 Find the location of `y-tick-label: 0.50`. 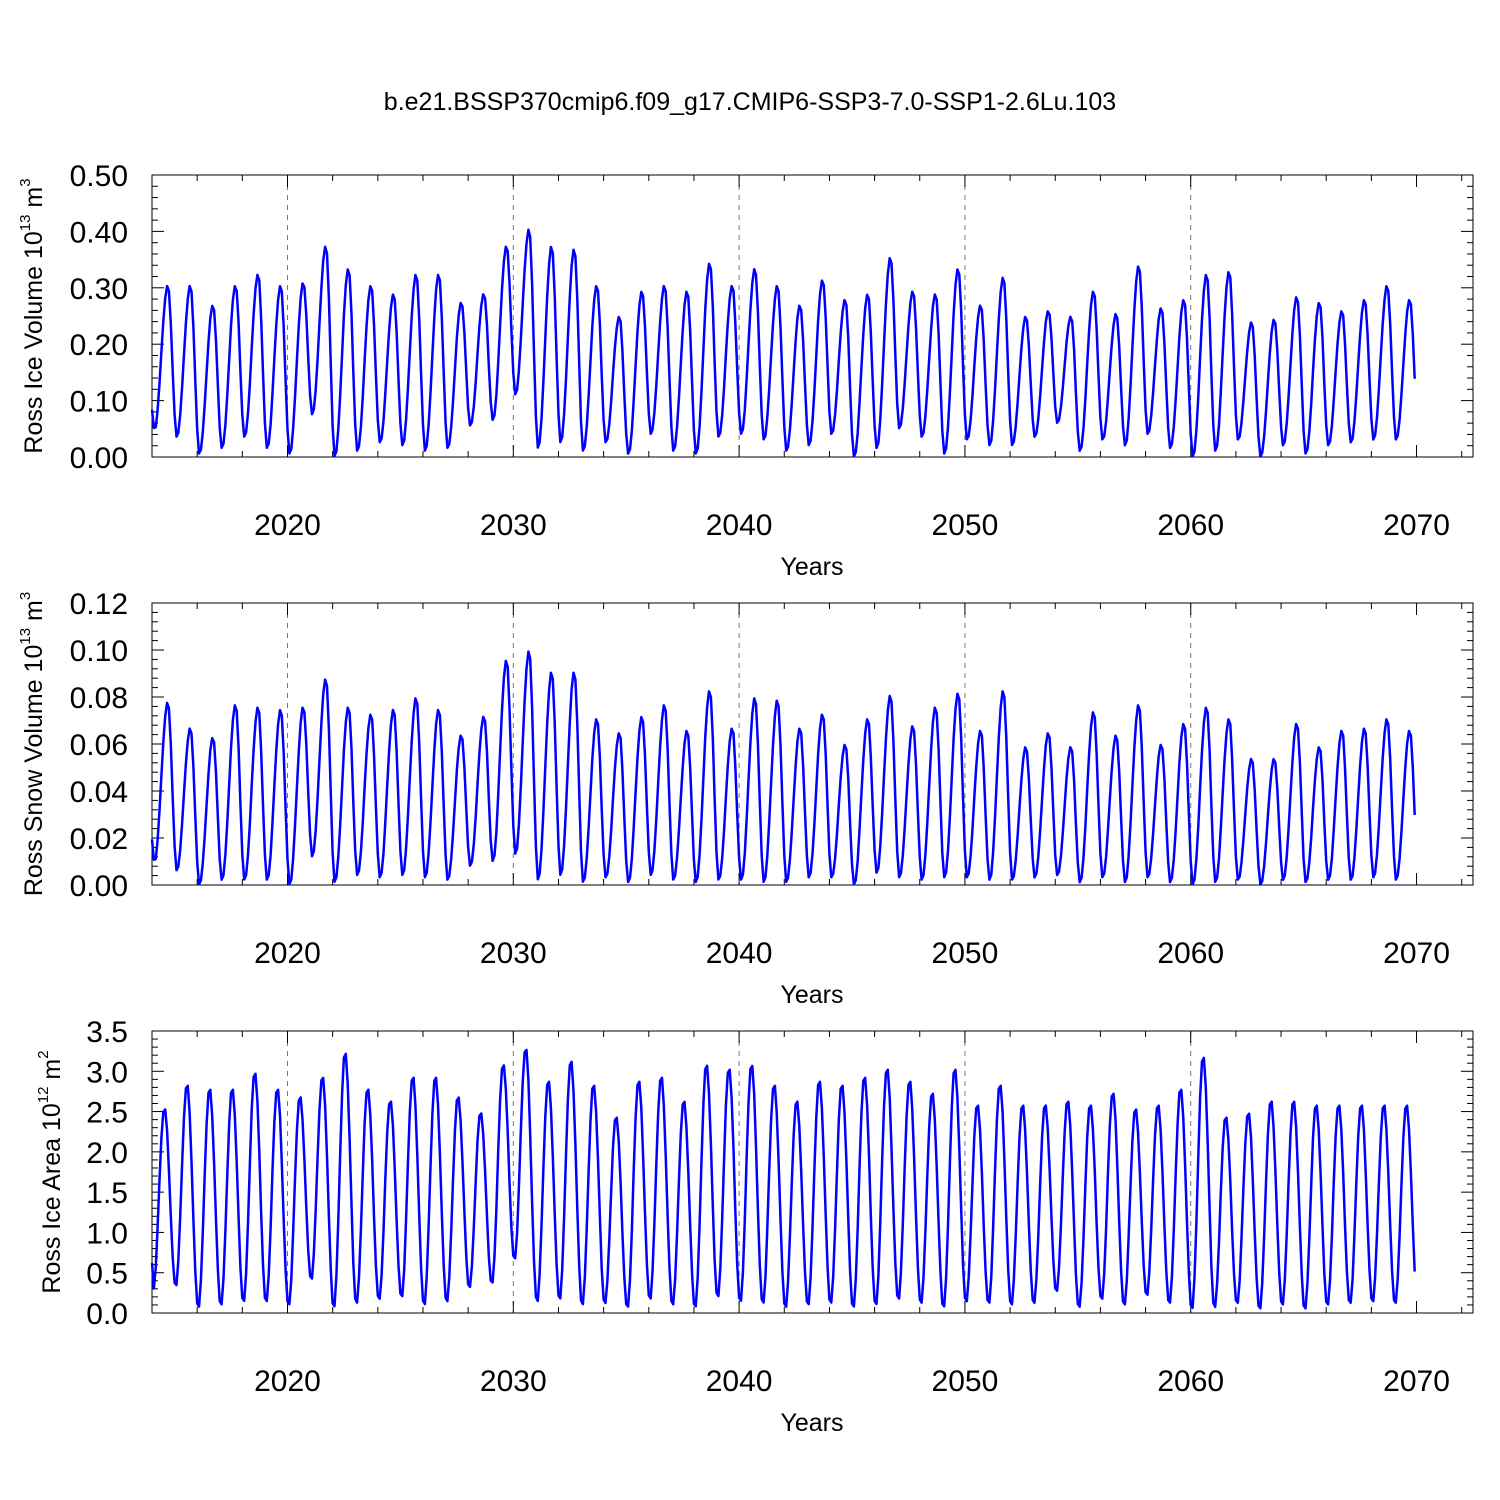

y-tick-label: 0.50 is located at coordinates (99, 176).